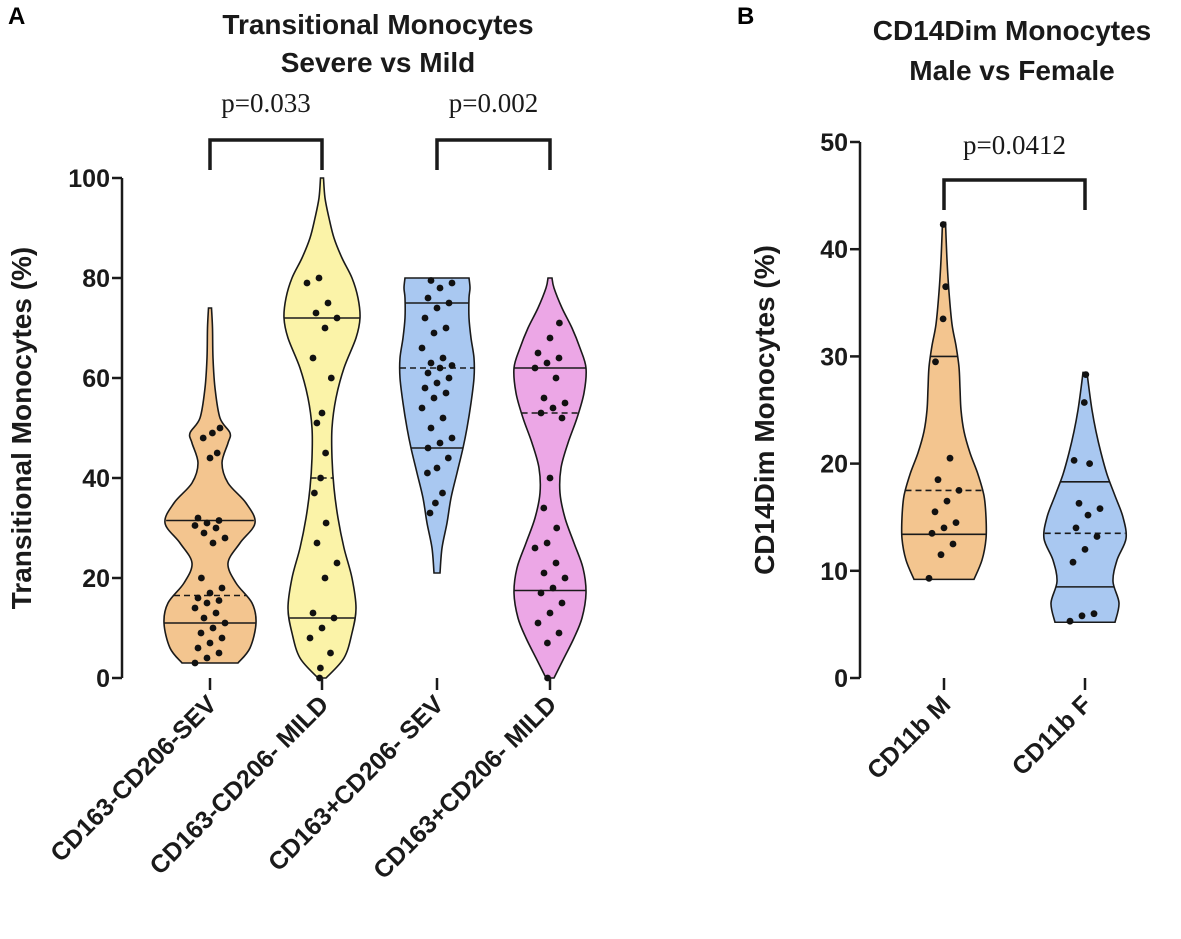 This screenshot has width=1181, height=939. What do you see at coordinates (745, 16) in the screenshot?
I see `panel-b-label: B` at bounding box center [745, 16].